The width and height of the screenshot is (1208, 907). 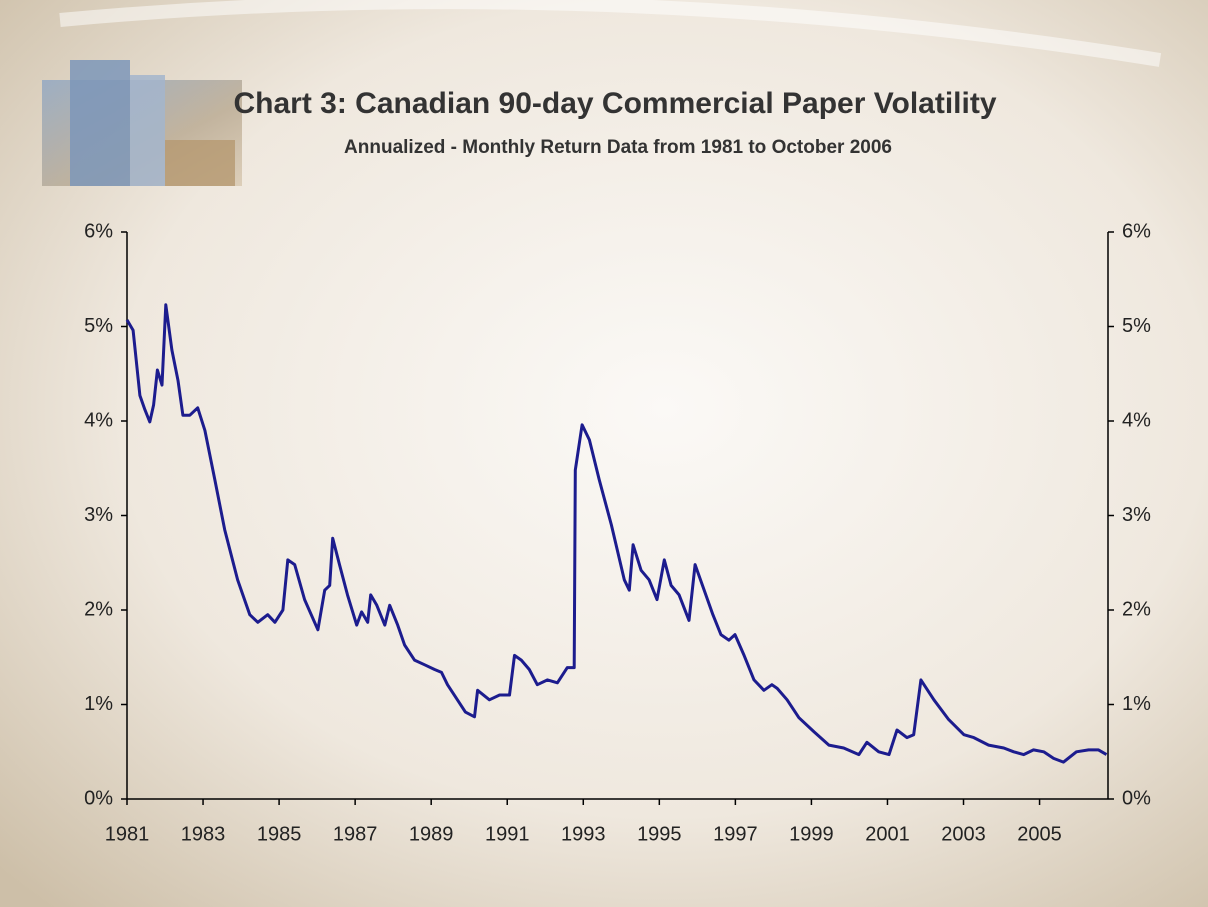 What do you see at coordinates (1136, 609) in the screenshot?
I see `y2-tick-label: 2%` at bounding box center [1136, 609].